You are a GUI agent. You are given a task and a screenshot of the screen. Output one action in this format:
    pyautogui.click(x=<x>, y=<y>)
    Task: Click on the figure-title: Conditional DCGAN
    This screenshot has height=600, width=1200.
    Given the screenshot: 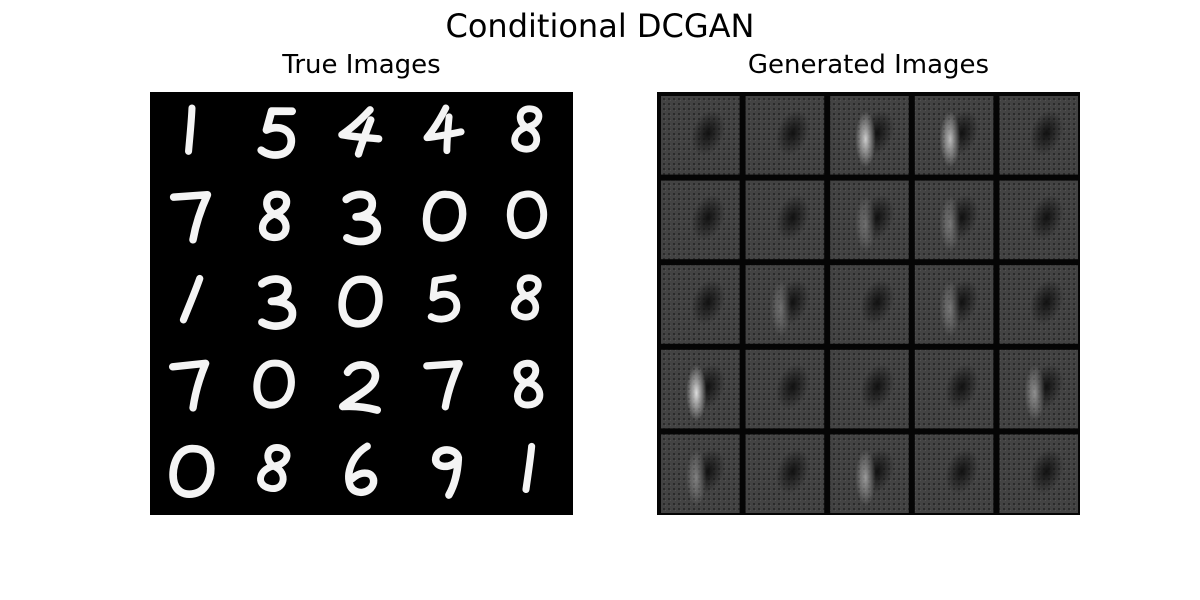 What is the action you would take?
    pyautogui.click(x=600, y=26)
    